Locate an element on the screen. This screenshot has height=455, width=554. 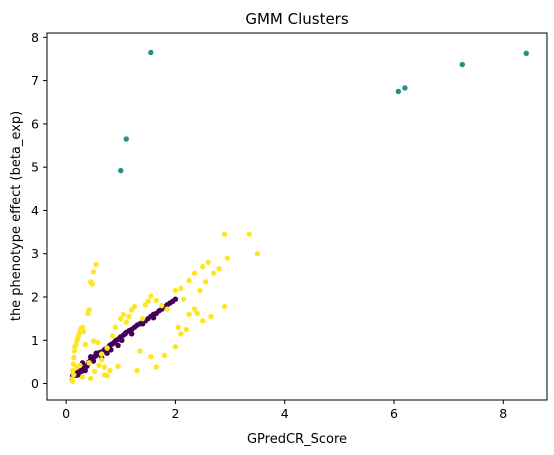
x-tick-label: 0 is located at coordinates (66, 413).